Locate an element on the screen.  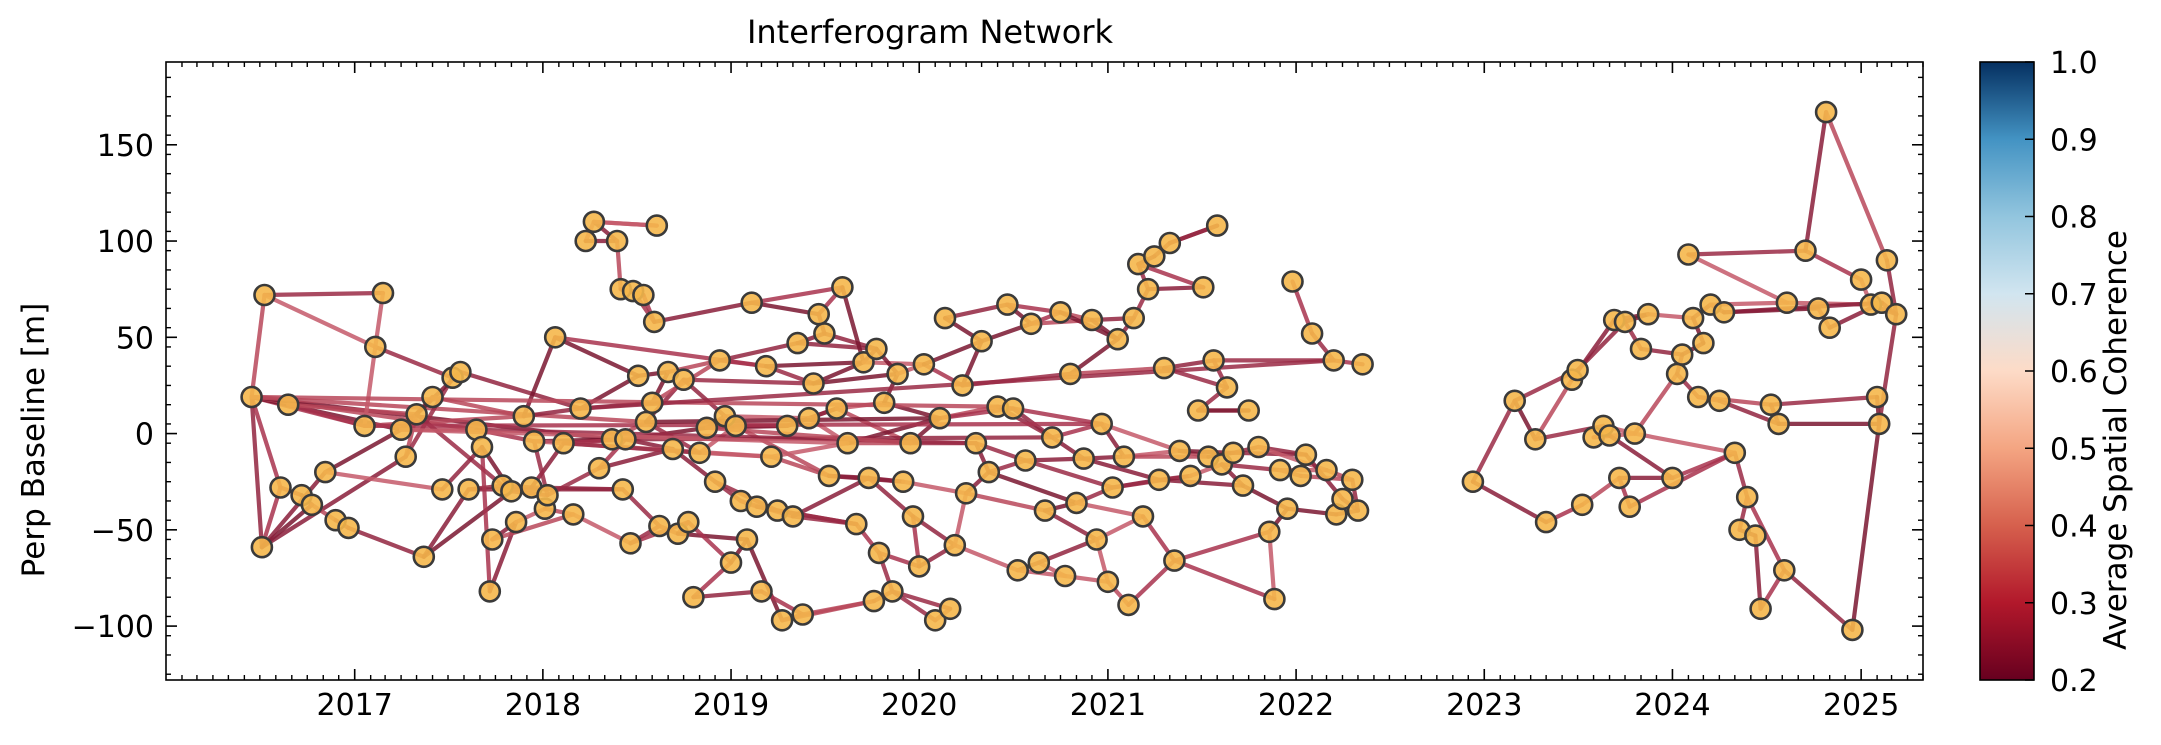
y-tick-label: 50 is located at coordinates (135, 338).